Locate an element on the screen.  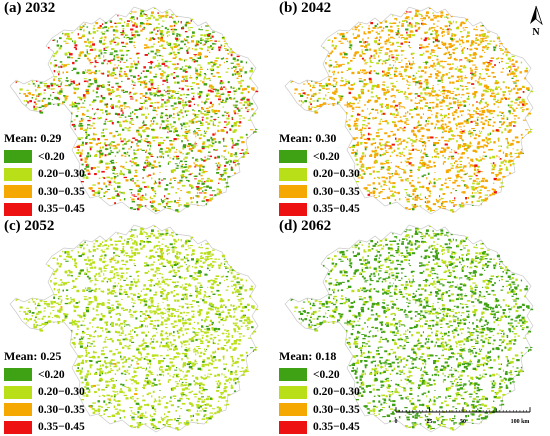
mean-value: Mean: 0.18 is located at coordinates (308, 356).